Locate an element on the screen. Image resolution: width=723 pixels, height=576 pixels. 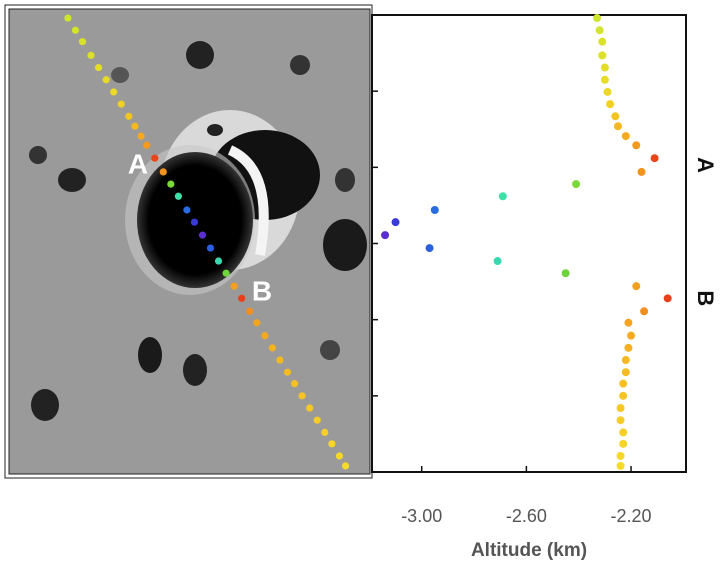
x-tick-label: -2.20 is located at coordinates (631, 516).